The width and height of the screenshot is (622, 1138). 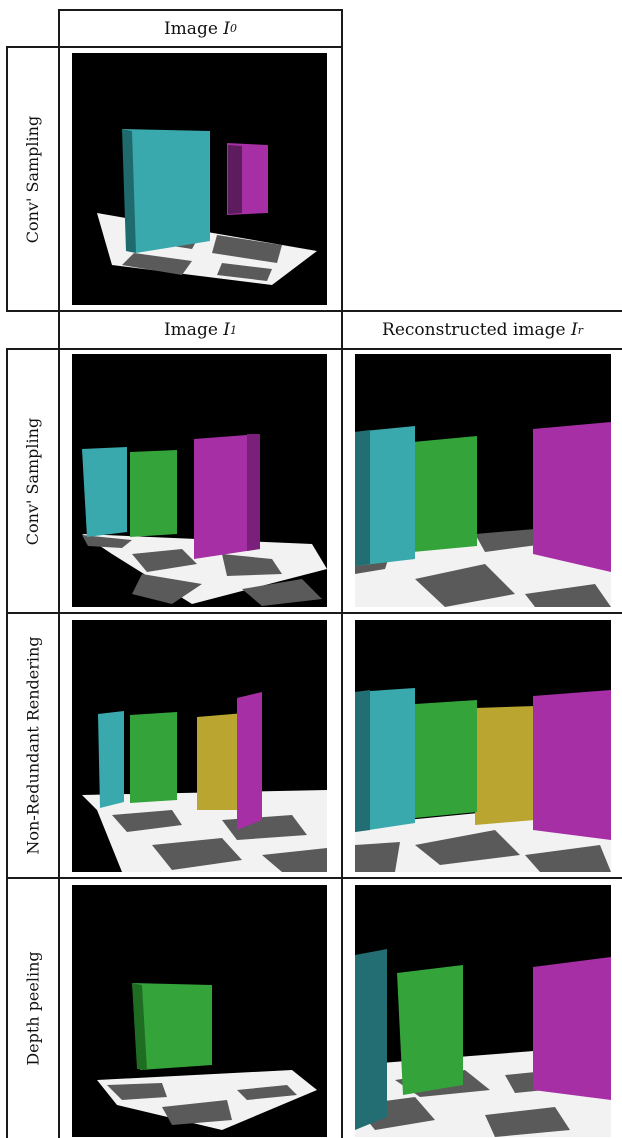 What do you see at coordinates (234, 330) in the screenshot?
I see `header-subscript: 1` at bounding box center [234, 330].